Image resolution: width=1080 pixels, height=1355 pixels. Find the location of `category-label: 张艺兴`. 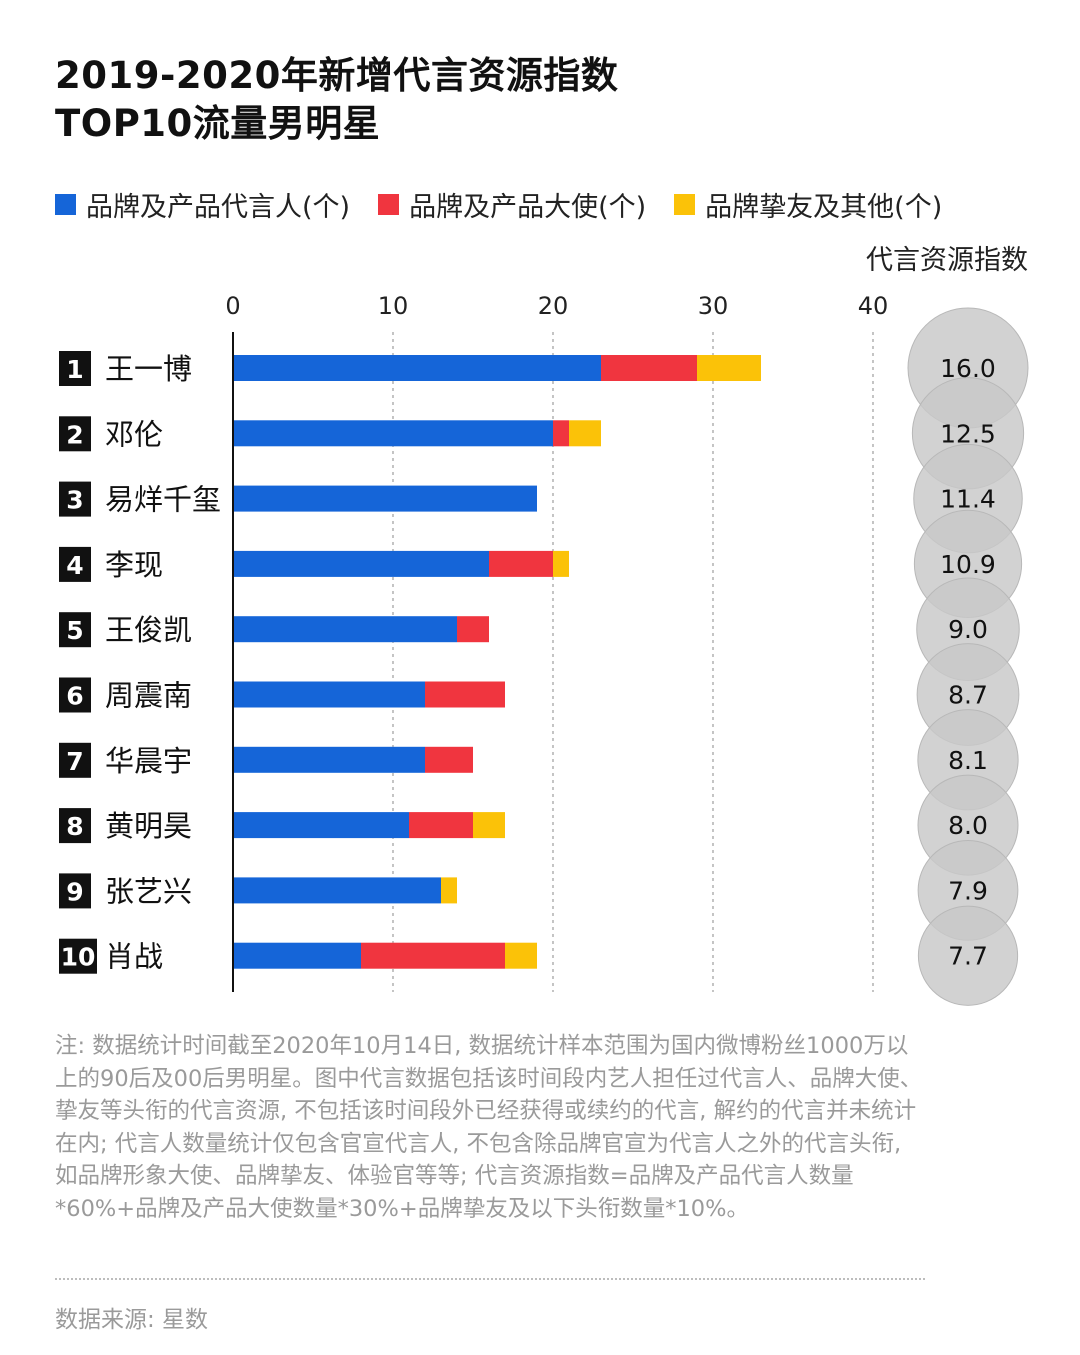

category-label: 张艺兴 is located at coordinates (148, 891).